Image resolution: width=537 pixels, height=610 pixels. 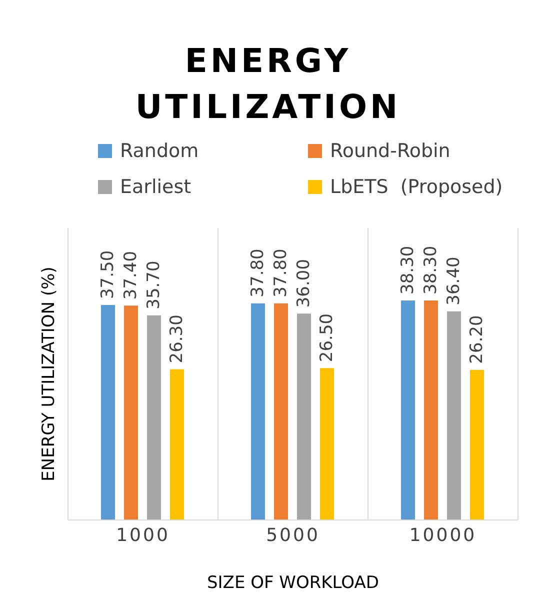 What do you see at coordinates (268, 84) in the screenshot?
I see `chart-title: ENERGY UTILIZATION` at bounding box center [268, 84].